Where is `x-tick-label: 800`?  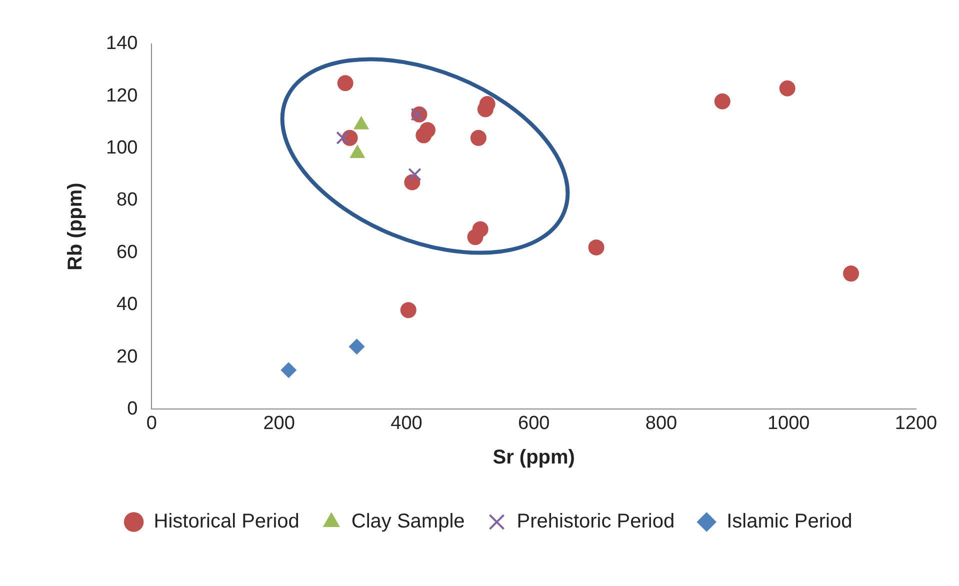 x-tick-label: 800 is located at coordinates (661, 423).